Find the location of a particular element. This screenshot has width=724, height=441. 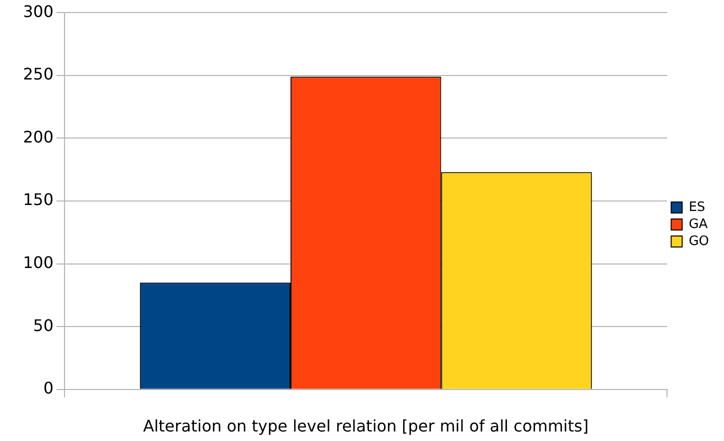

y-tick-label: 50 is located at coordinates (43, 325).